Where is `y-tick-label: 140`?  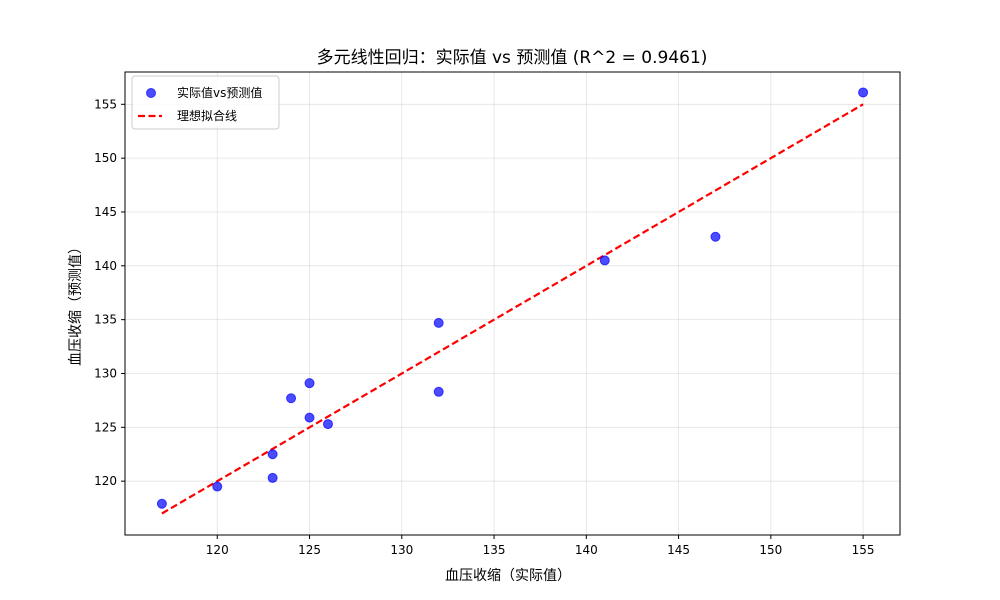 y-tick-label: 140 is located at coordinates (105, 266).